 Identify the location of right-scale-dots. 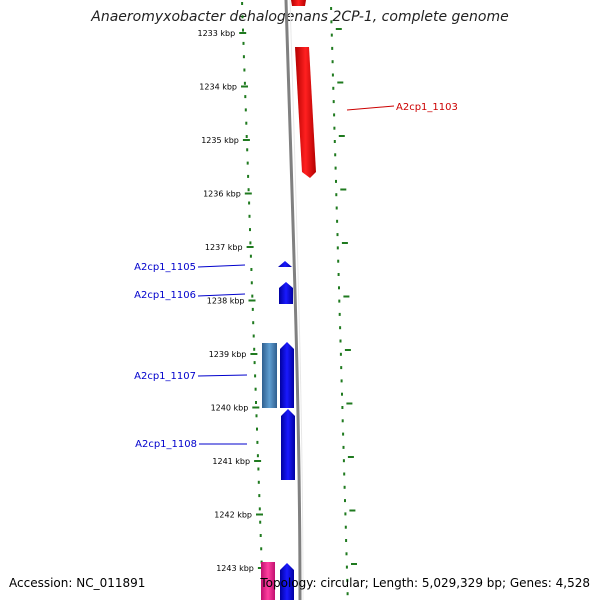
(343, 301).